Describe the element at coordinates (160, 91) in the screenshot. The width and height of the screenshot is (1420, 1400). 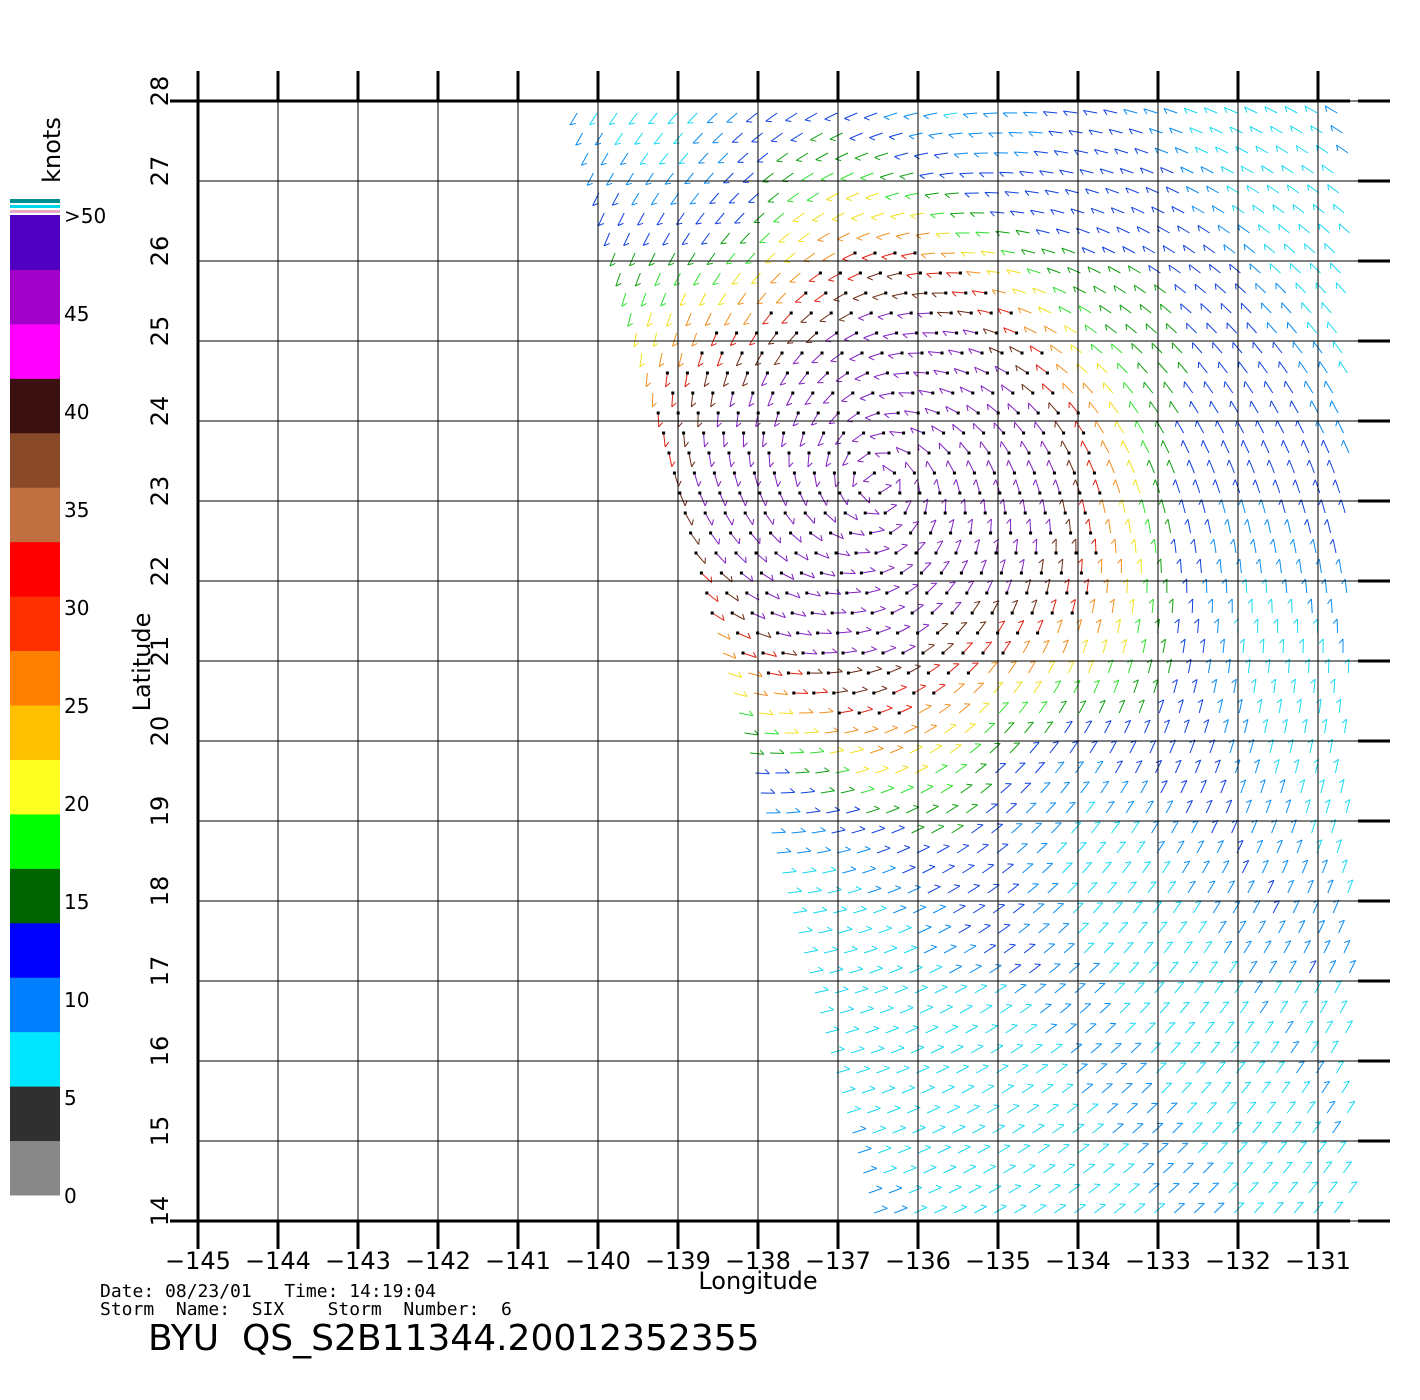
I see `y-tick-label: 28` at that location.